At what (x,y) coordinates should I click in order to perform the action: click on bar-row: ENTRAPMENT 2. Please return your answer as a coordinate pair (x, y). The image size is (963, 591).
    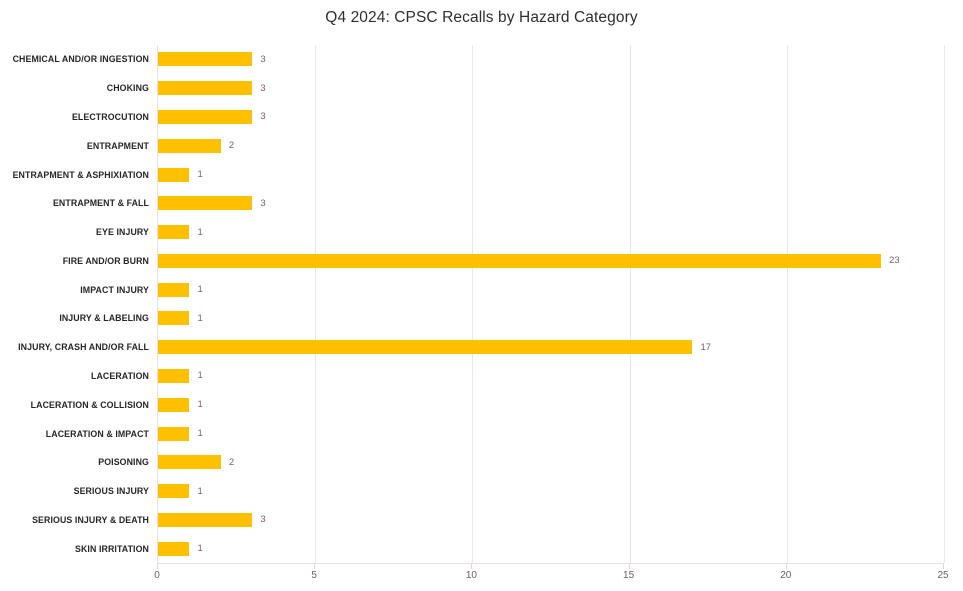
    Looking at the image, I should click on (515, 145).